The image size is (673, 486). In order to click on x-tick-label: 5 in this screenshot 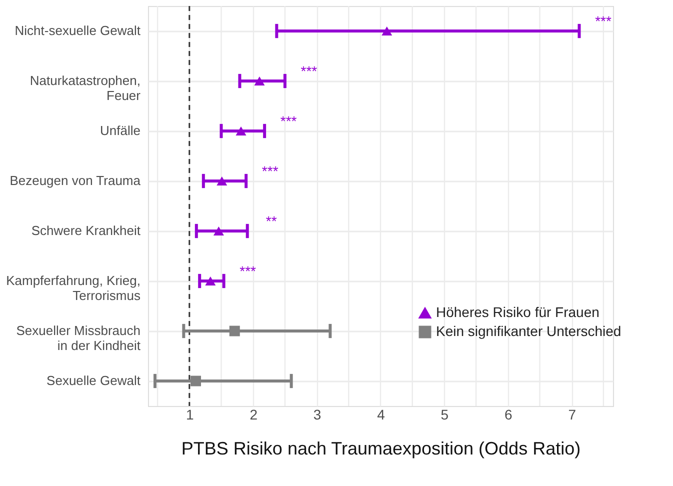, I will do `click(444, 414)`.